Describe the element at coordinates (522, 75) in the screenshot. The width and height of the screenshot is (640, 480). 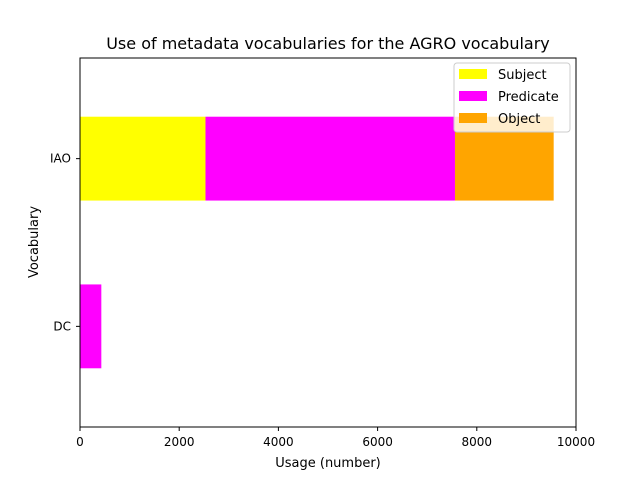
I see `legend-label-subject: Subject` at that location.